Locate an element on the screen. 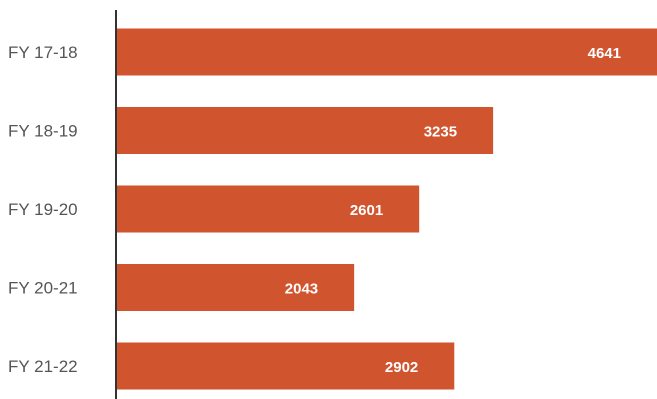 The height and width of the screenshot is (399, 657). value-label: 2043 is located at coordinates (301, 289).